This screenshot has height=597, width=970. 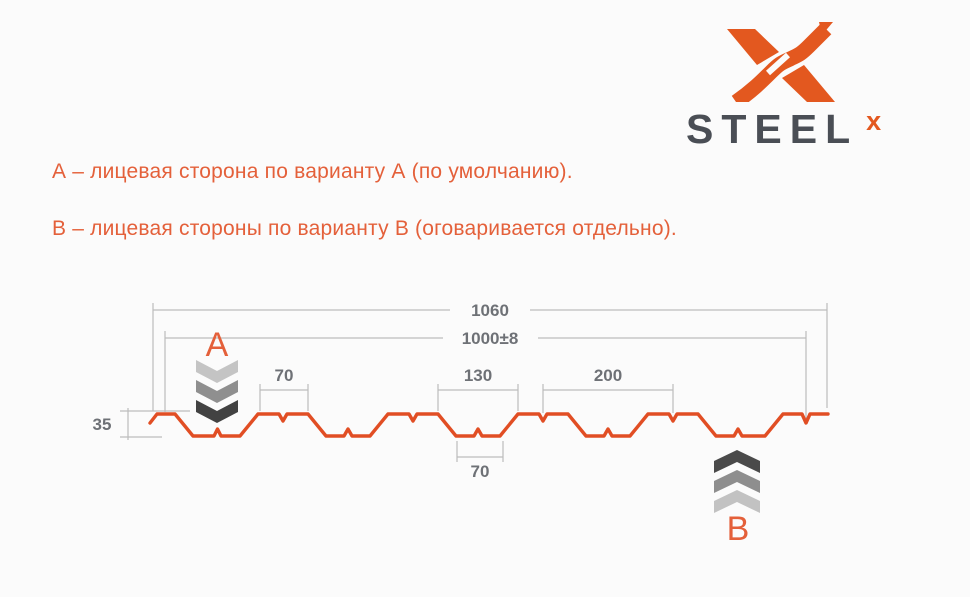 What do you see at coordinates (874, 121) in the screenshot?
I see `brand-superscript-x: x` at bounding box center [874, 121].